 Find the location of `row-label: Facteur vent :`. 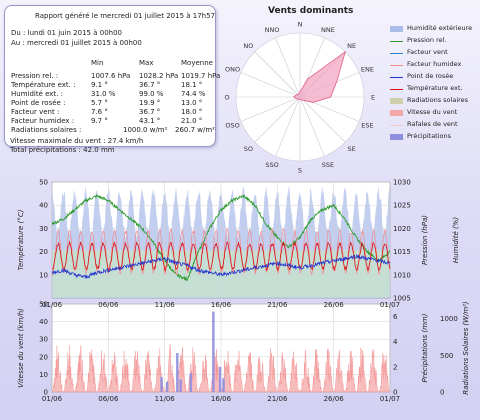

row-label: Facteur vent : is located at coordinates (35, 112).